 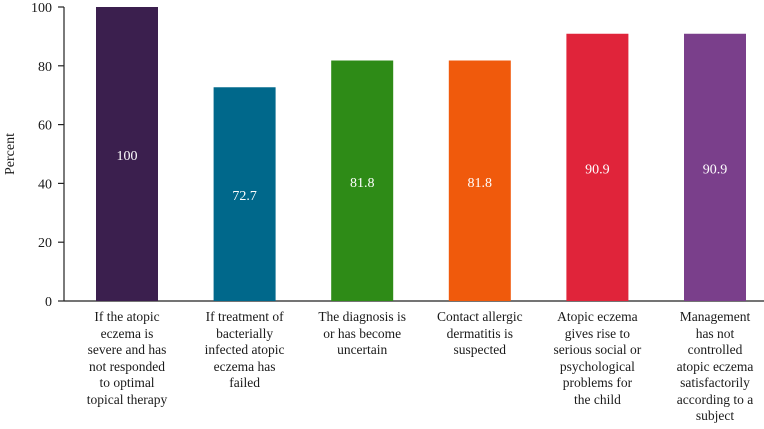 I want to click on x-category-label-line: the child, so click(x=597, y=399).